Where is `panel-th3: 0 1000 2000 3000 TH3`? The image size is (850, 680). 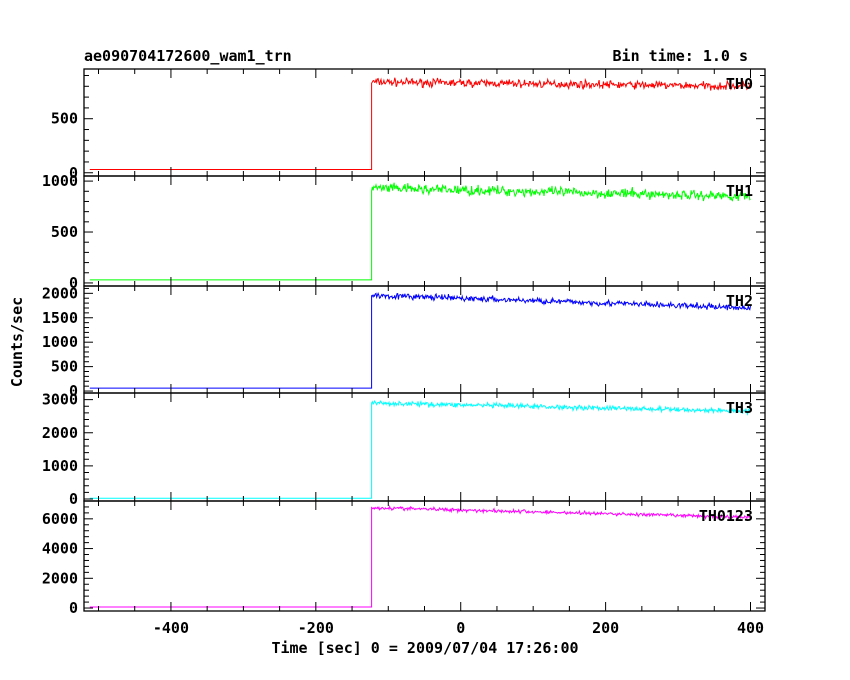
panel-th3: 0 1000 2000 3000 TH3 is located at coordinates (404, 449).